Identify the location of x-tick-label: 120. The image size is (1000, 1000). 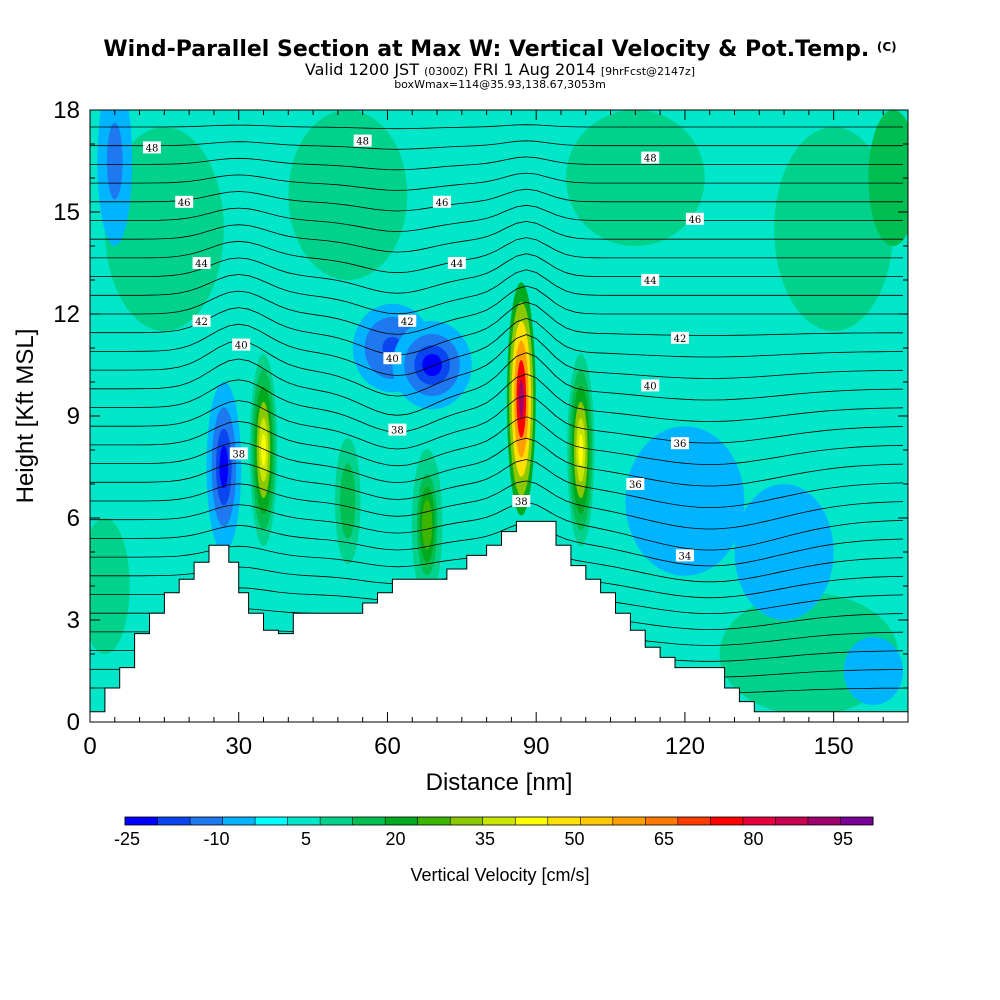
(685, 746).